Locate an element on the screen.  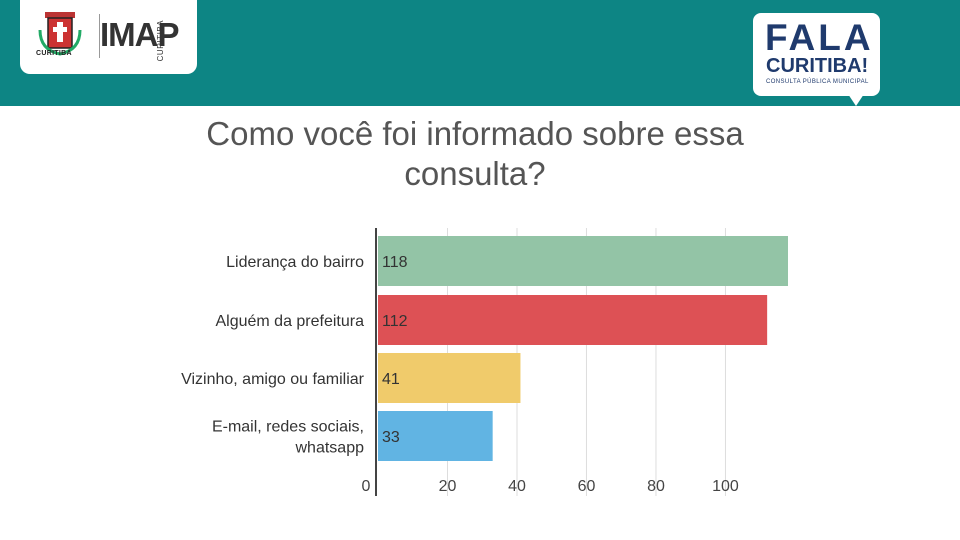
x-tick-label: 60 is located at coordinates (587, 486).